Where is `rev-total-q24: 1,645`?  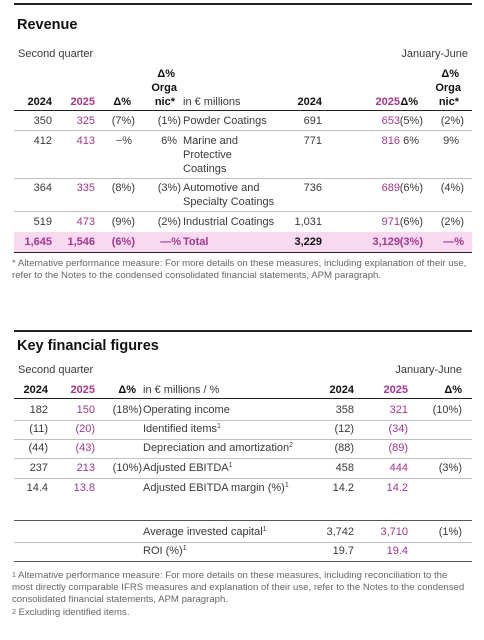 rev-total-q24: 1,645 is located at coordinates (38, 242).